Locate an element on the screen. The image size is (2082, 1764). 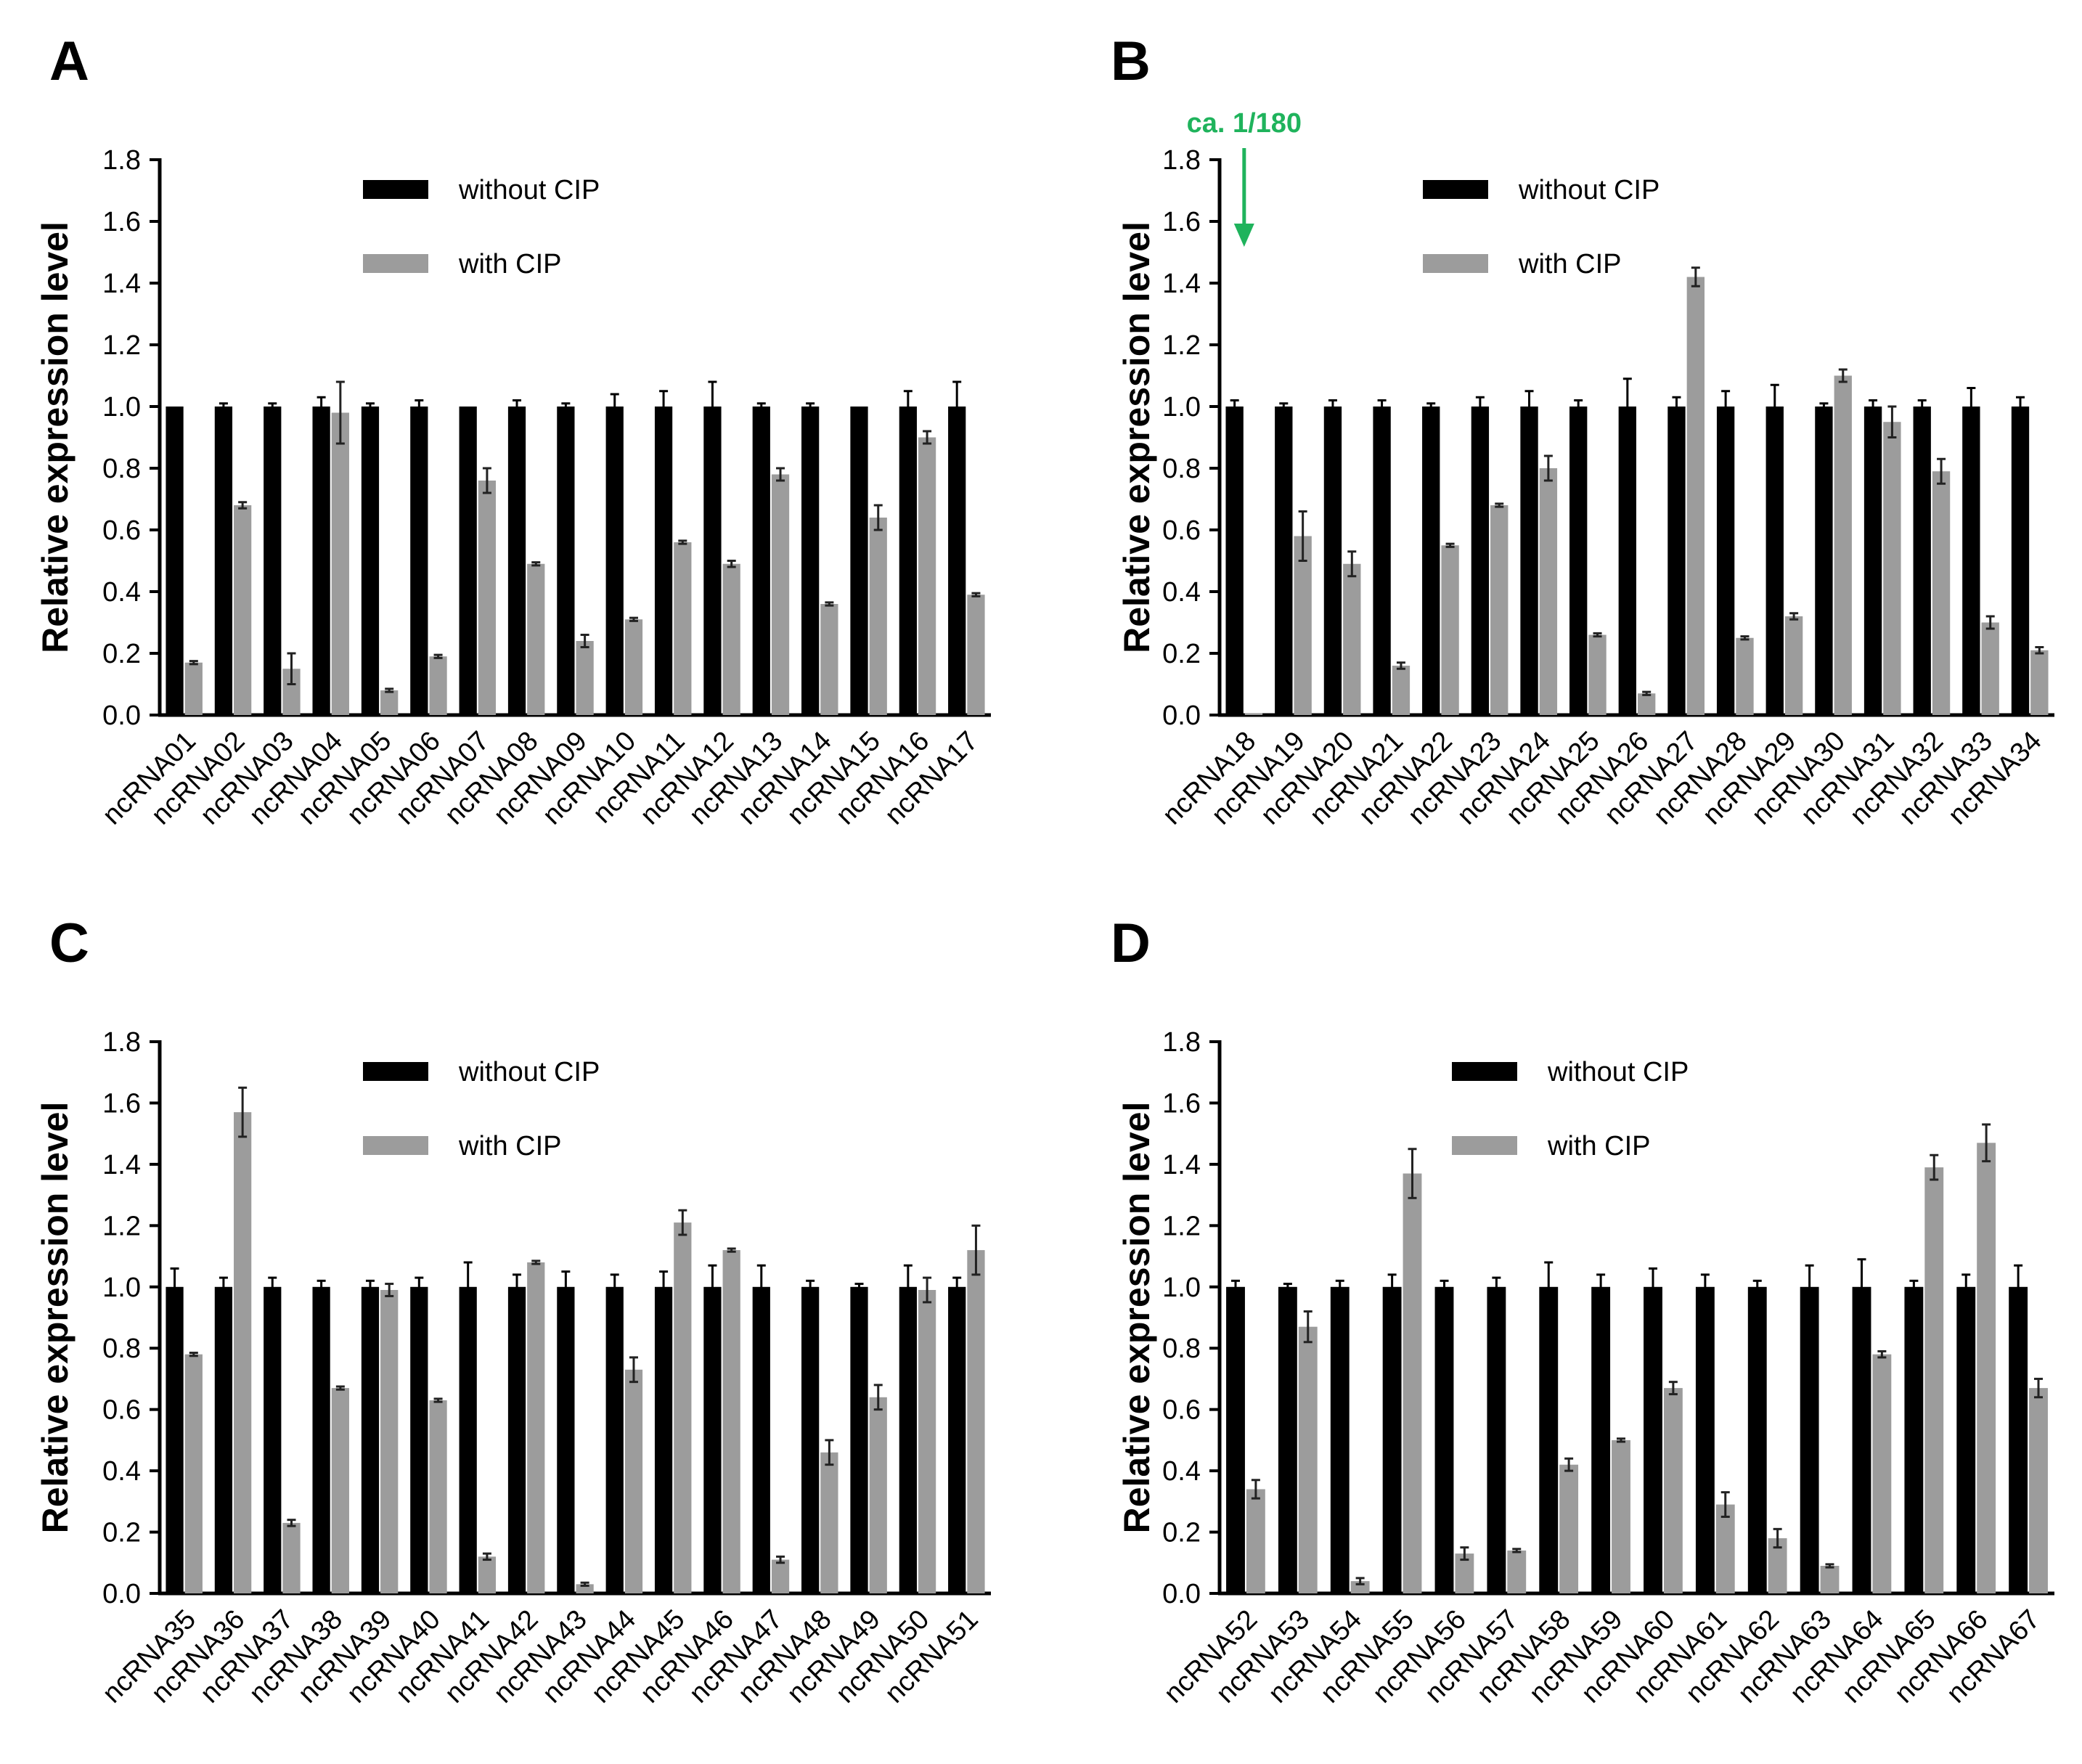
bar-without-cip-ncrna67 is located at coordinates (2018, 1440).